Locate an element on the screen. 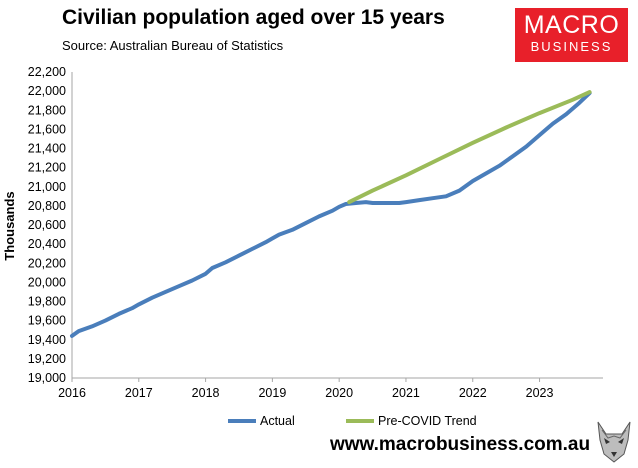  x-tick-label: 2021 is located at coordinates (406, 393).